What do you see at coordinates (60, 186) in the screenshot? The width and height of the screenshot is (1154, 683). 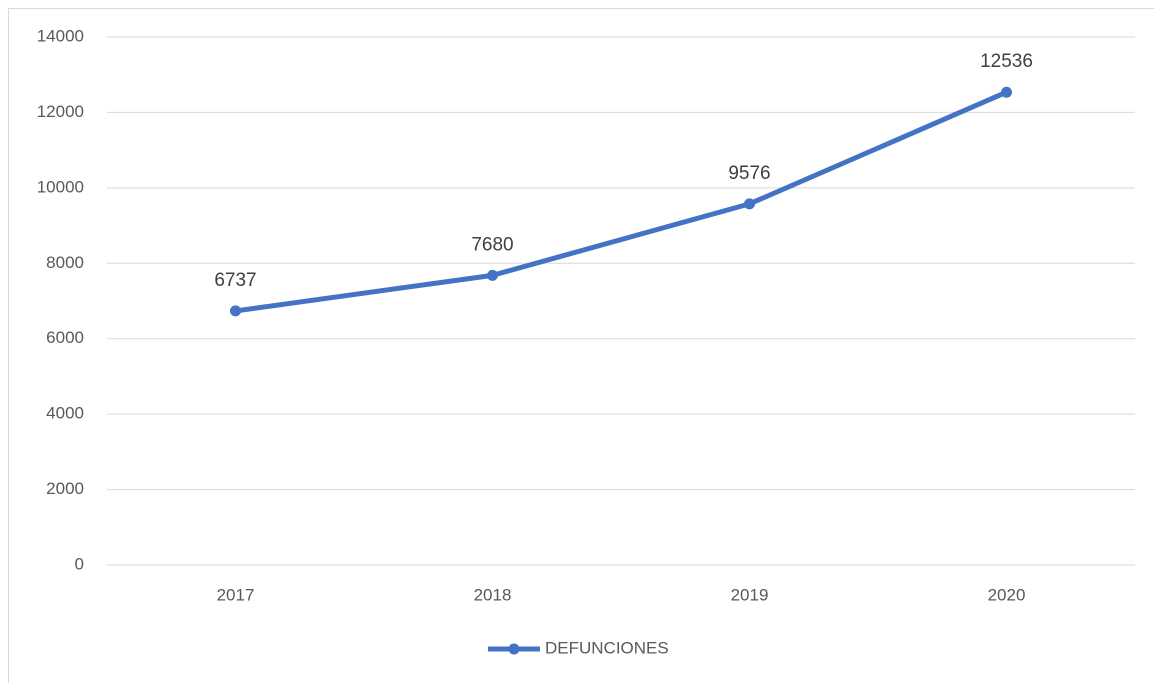 I see `y-tick-label: 10000` at bounding box center [60, 186].